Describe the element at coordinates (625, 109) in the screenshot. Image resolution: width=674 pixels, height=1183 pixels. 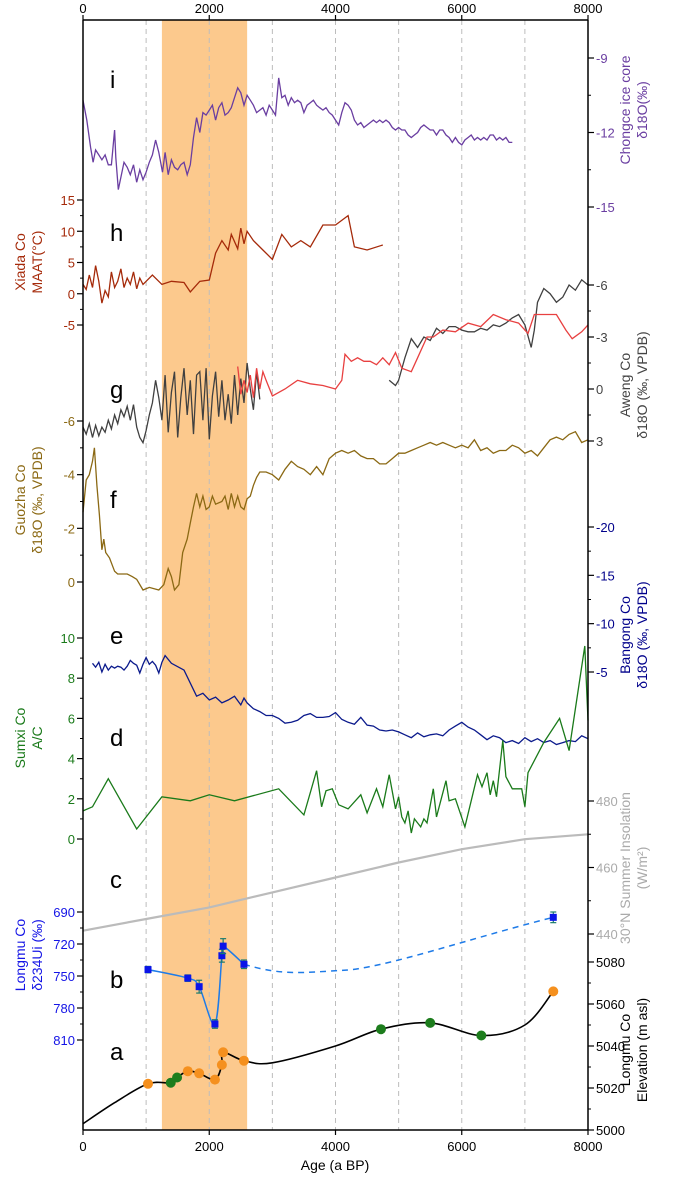
I see `y-axis-title-line1: Chongce ice core` at that location.